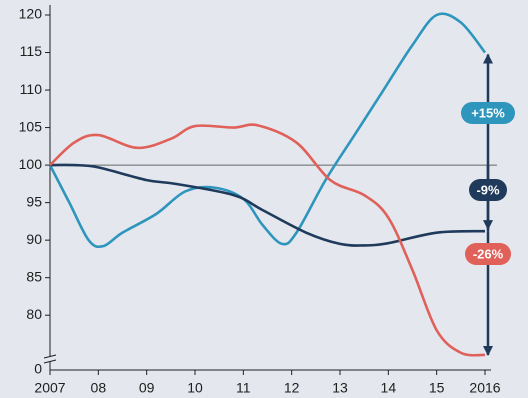 This screenshot has width=528, height=398. I want to click on x-tick-label: 2007, so click(49, 388).